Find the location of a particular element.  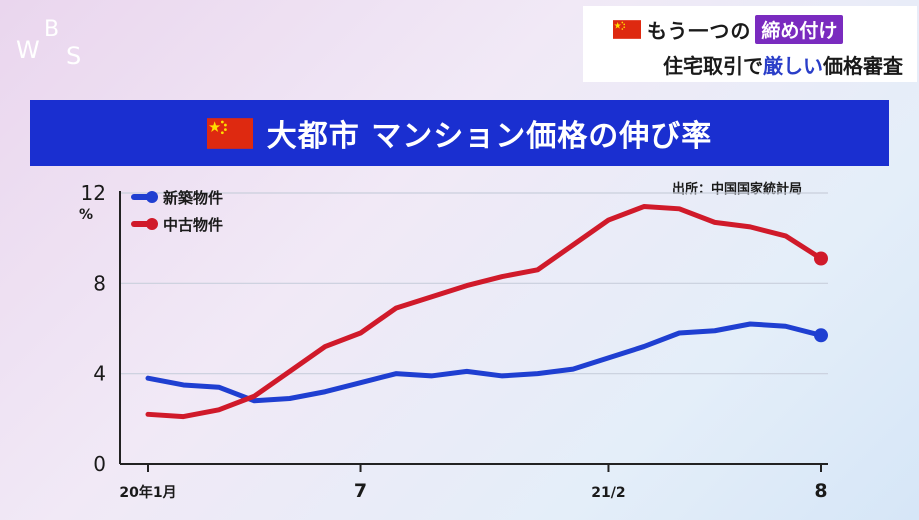

logo-letter-s: S is located at coordinates (73, 56).